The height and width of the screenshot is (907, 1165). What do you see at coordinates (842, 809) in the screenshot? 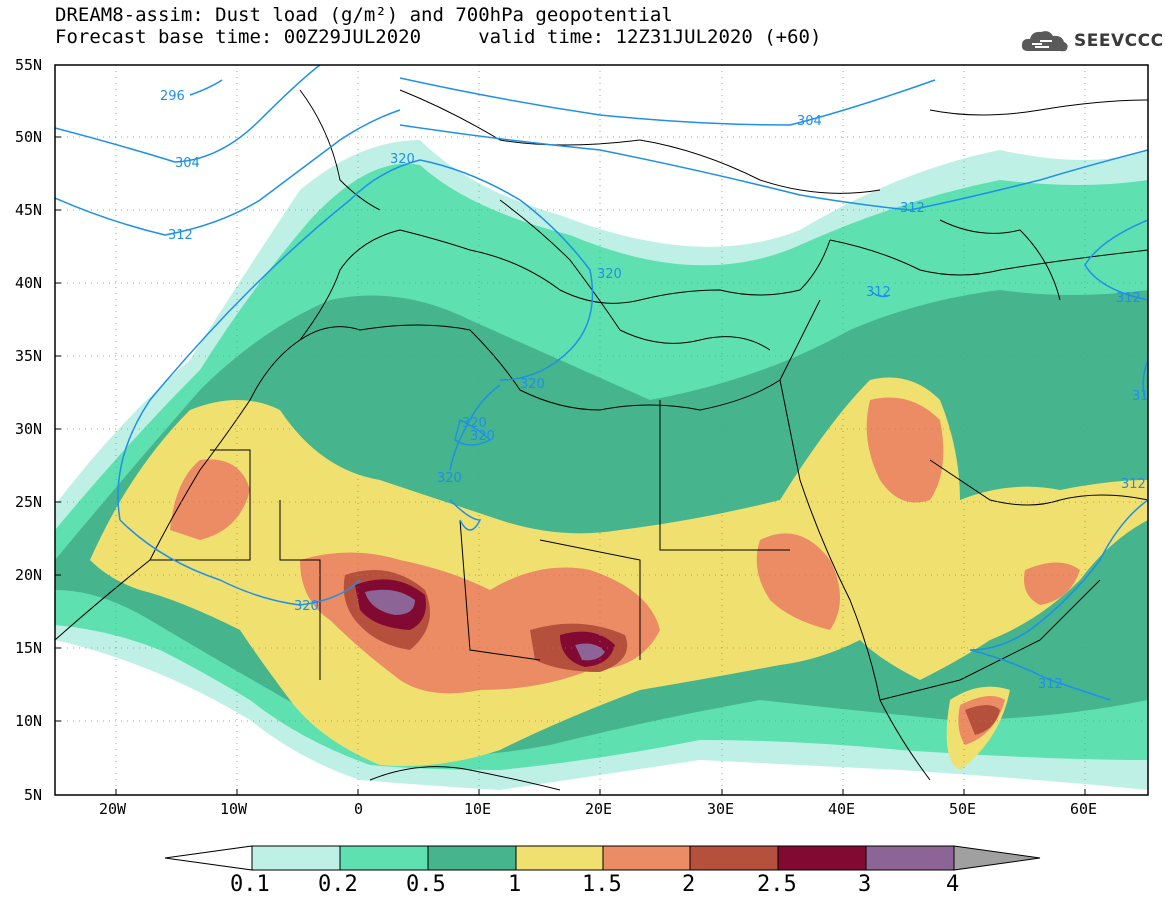
I see `lon-label: 40E` at bounding box center [842, 809].